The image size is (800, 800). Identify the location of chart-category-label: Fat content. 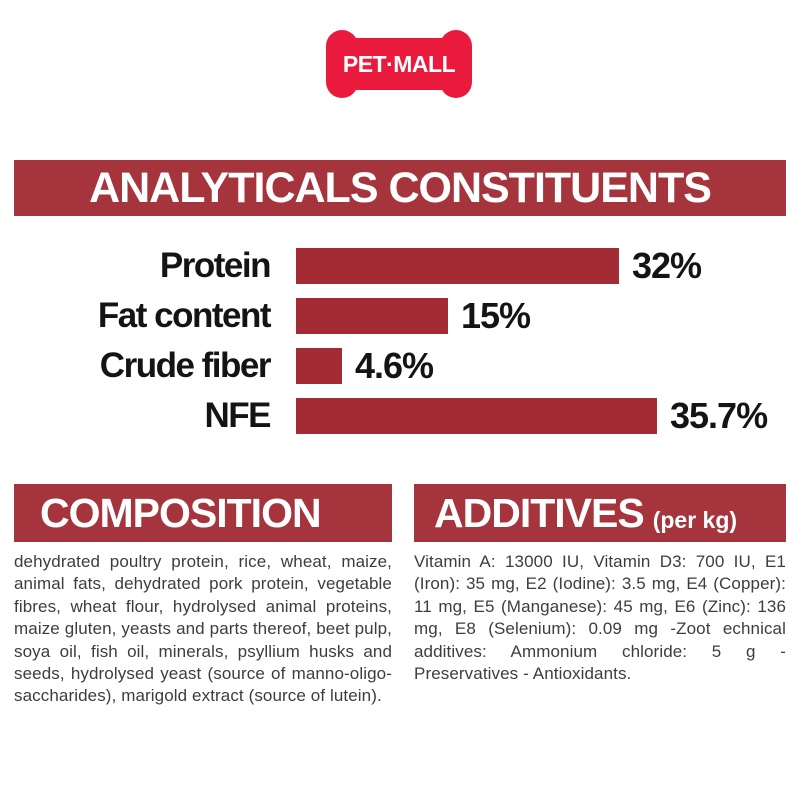
(184, 315).